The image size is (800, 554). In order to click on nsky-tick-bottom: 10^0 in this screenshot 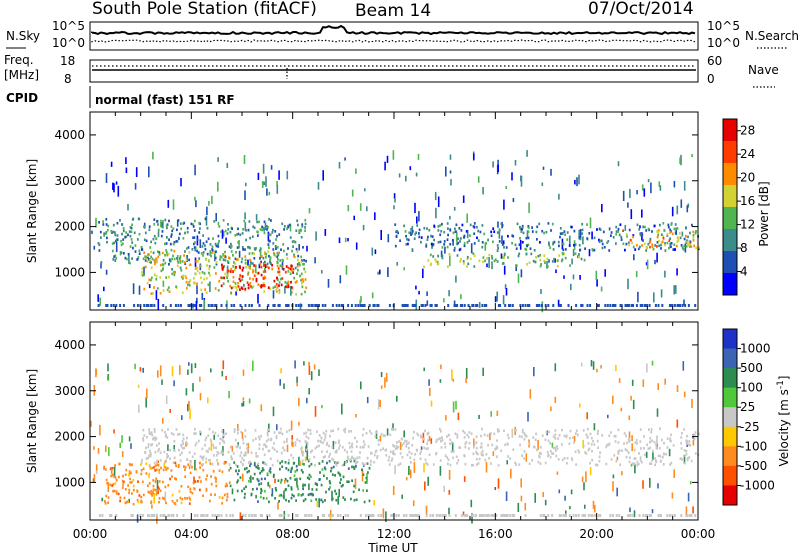, I will do `click(68, 43)`.